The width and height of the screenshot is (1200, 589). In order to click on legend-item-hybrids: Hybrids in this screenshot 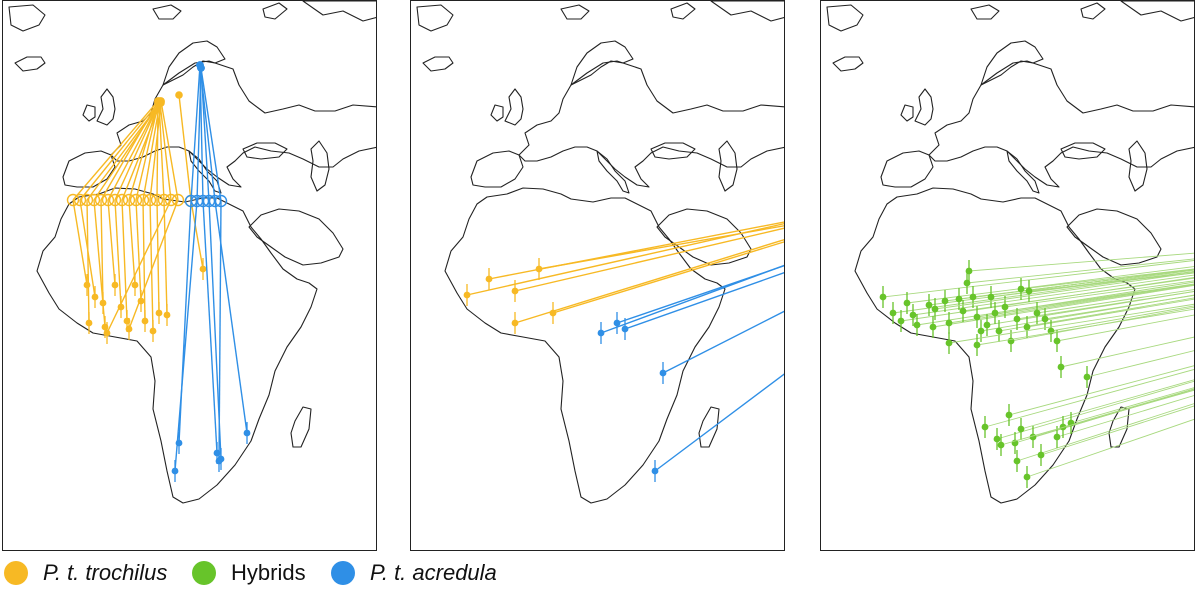, I will do `click(249, 573)`.